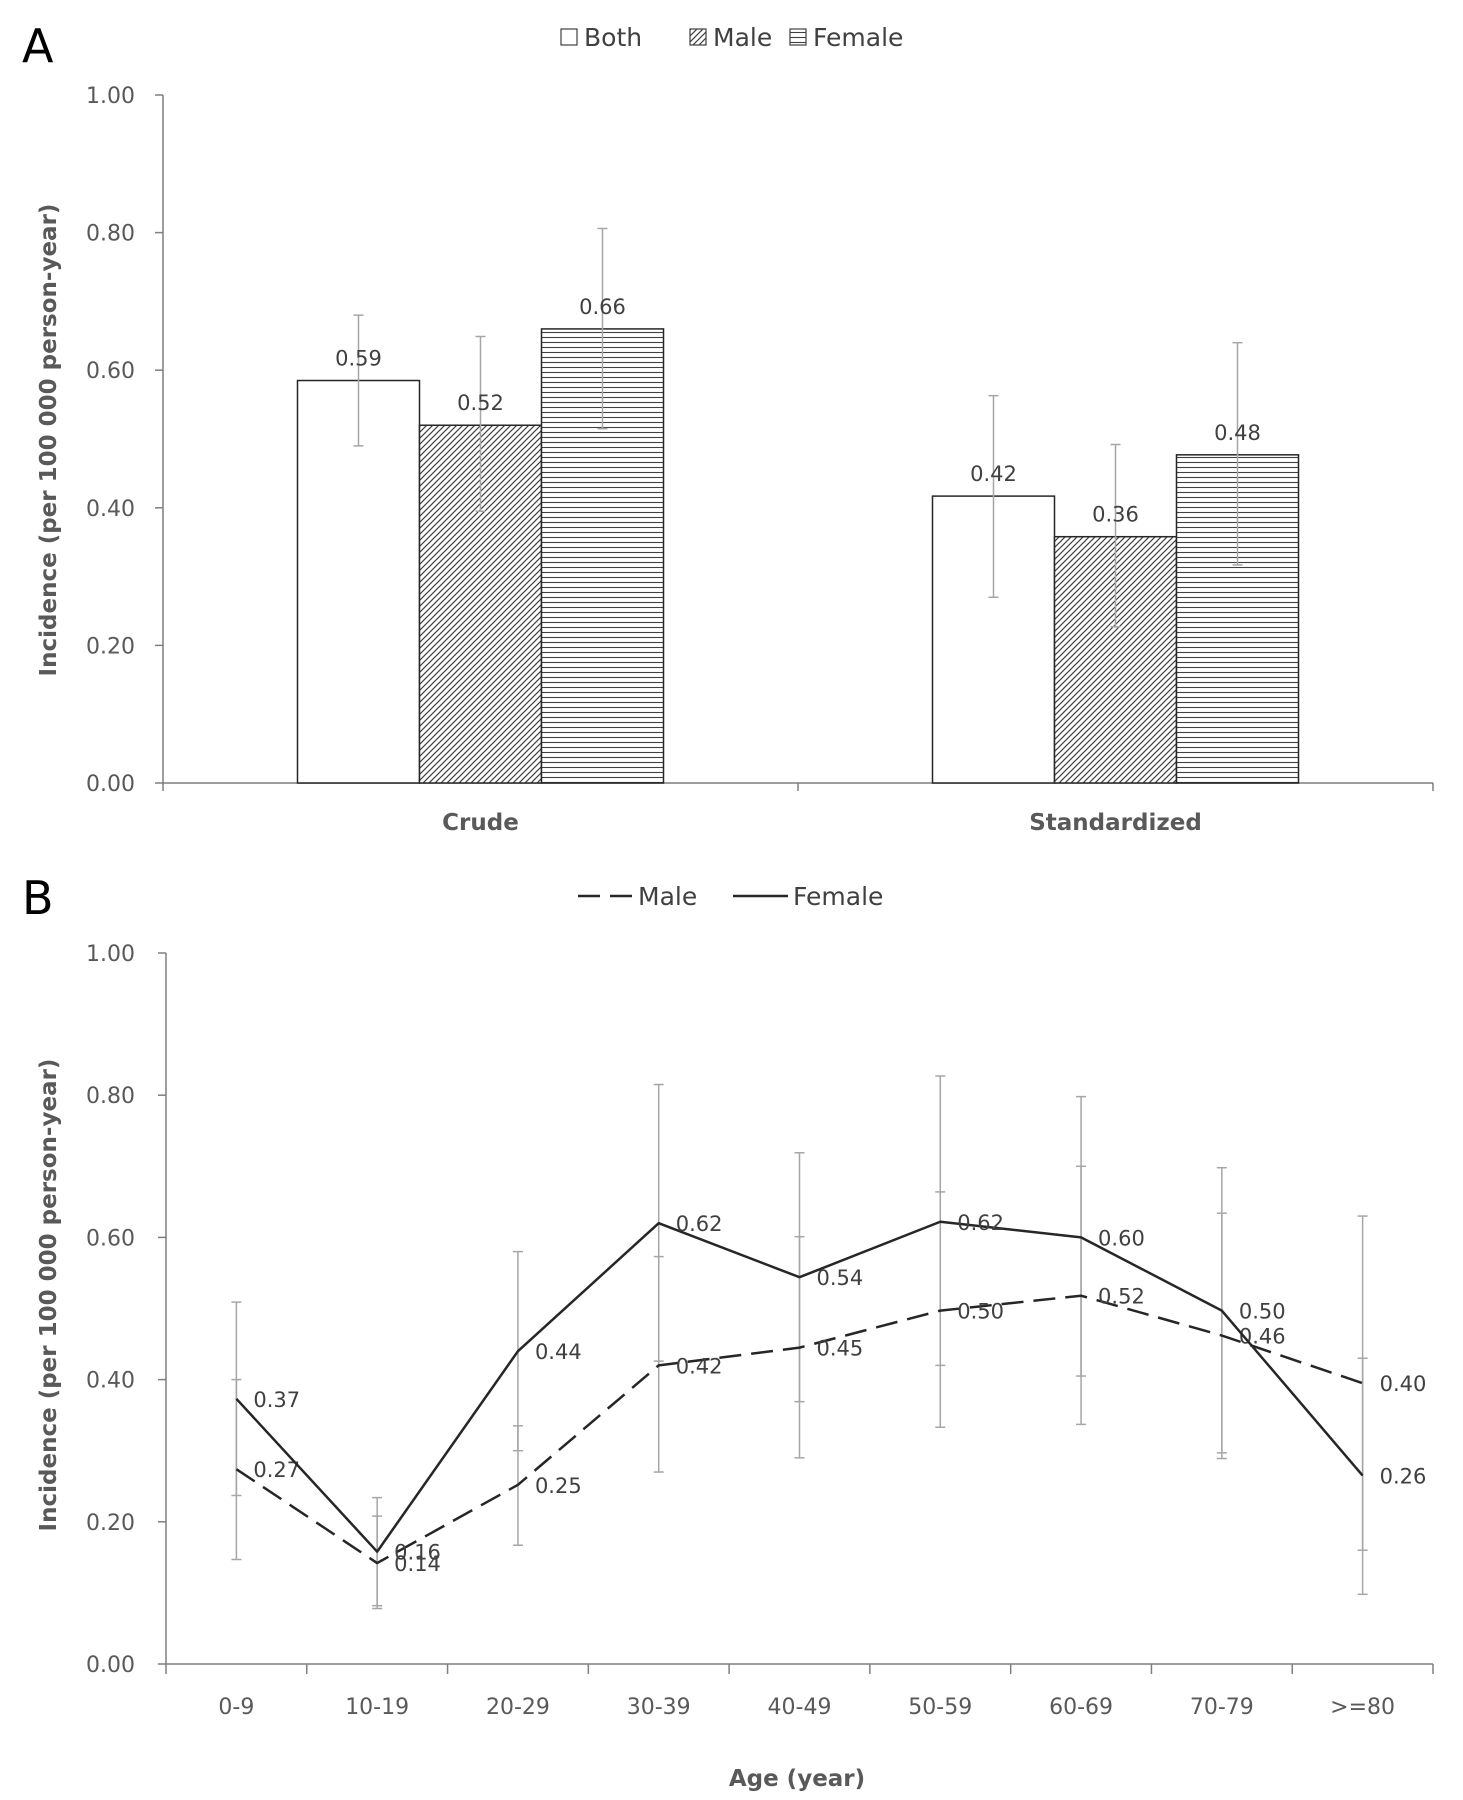  Describe the element at coordinates (480, 403) in the screenshot. I see `data-label: 0.52` at that location.